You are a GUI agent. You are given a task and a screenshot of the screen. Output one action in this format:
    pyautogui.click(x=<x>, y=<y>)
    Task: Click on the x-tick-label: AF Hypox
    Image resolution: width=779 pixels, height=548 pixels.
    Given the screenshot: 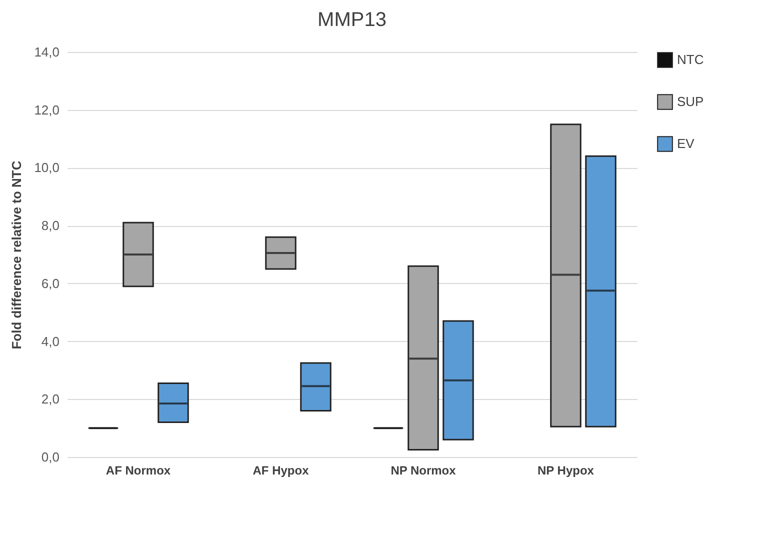 What is the action you would take?
    pyautogui.click(x=281, y=471)
    